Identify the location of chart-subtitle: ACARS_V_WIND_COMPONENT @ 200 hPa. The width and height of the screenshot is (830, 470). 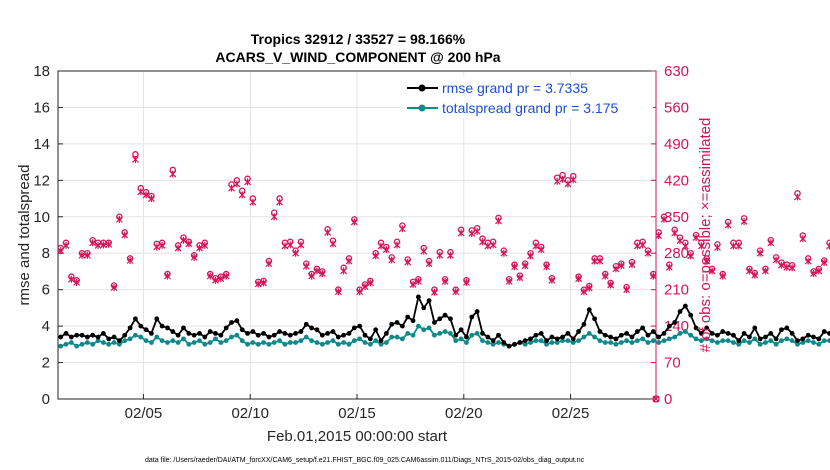
(357, 57).